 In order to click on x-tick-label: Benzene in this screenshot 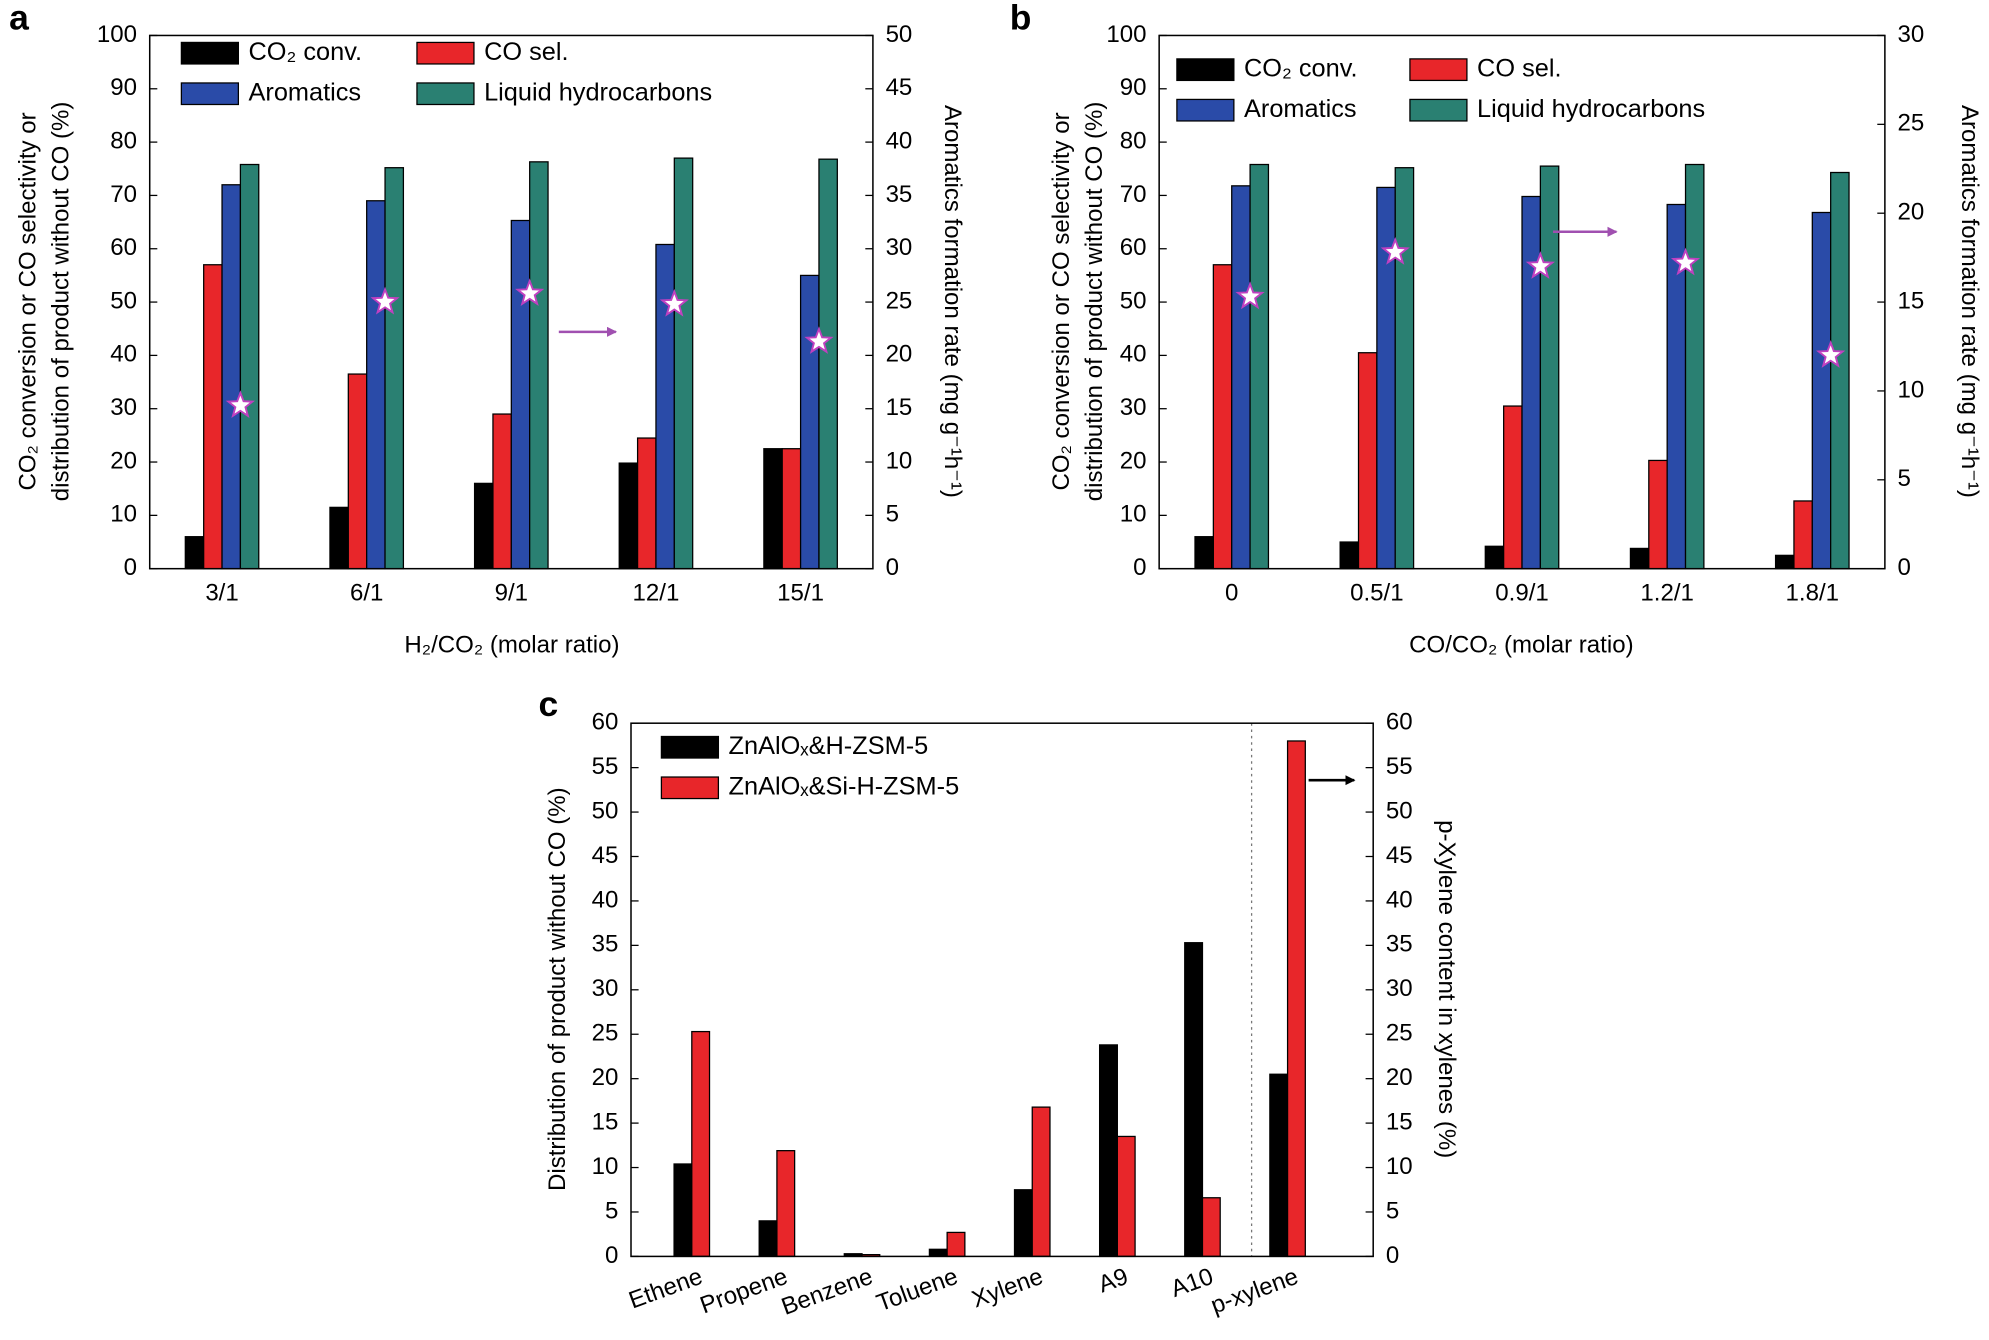, I will do `click(827, 1292)`.